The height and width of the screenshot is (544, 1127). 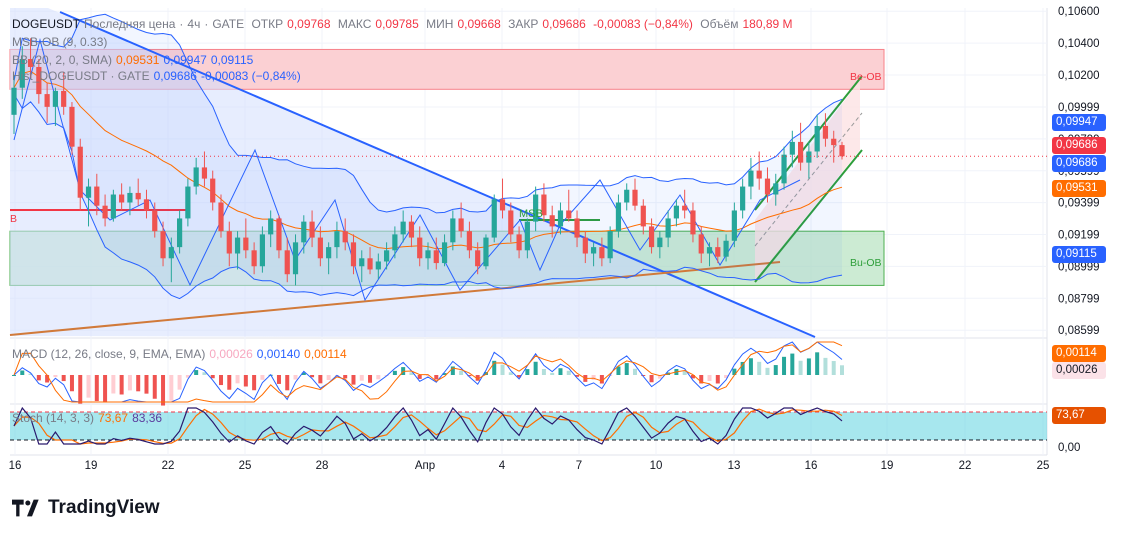 What do you see at coordinates (86, 508) in the screenshot?
I see `brand-logo: TradingView` at bounding box center [86, 508].